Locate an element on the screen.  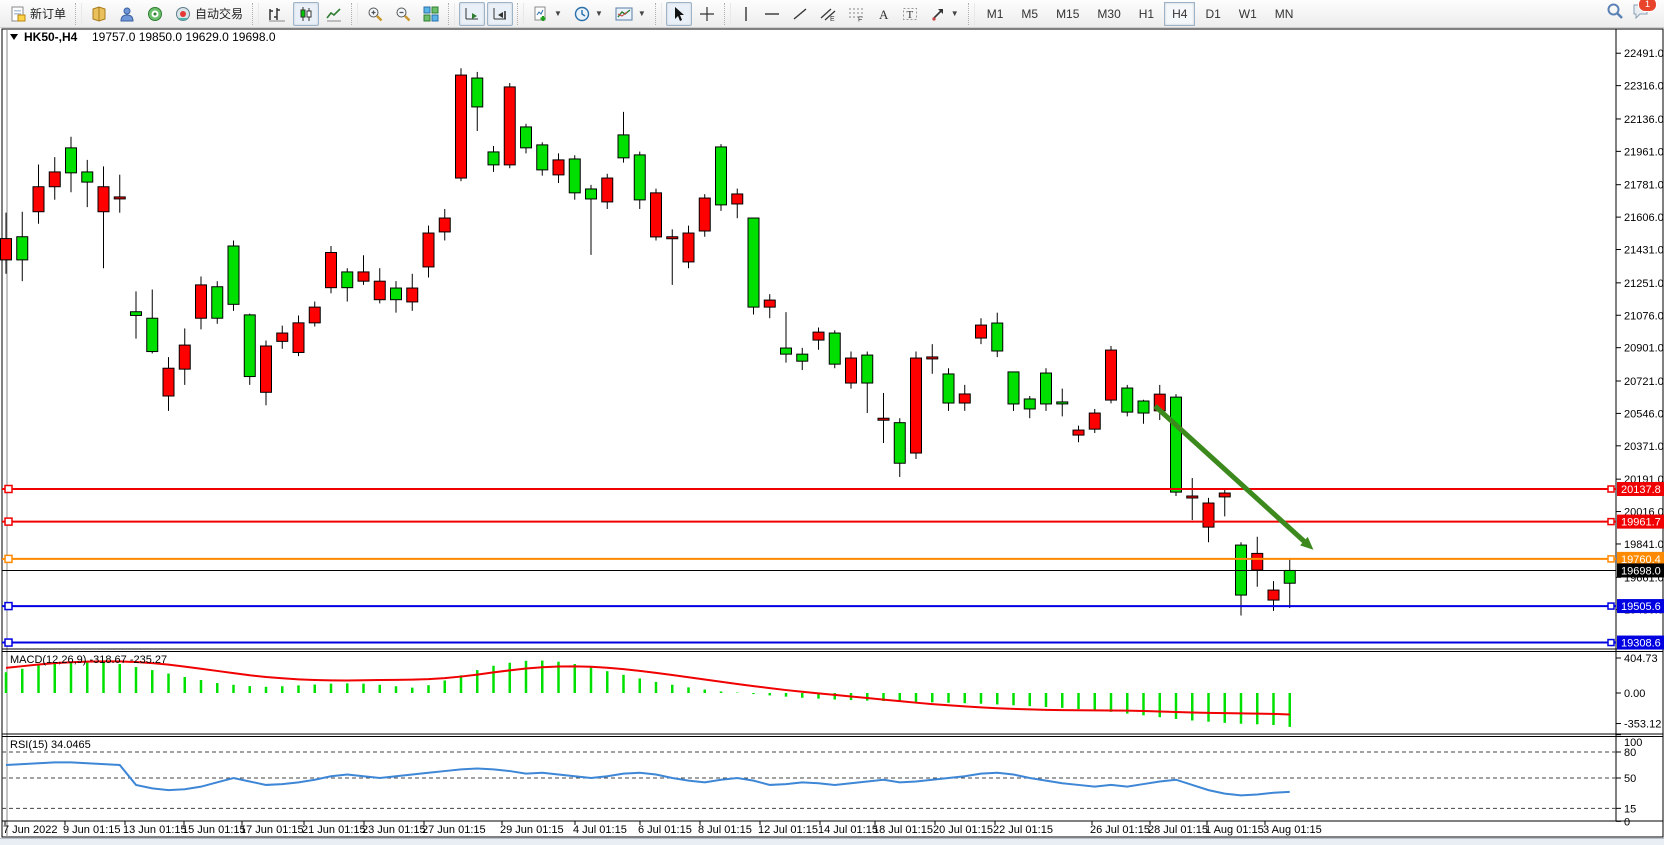
timeframe-W1-button: W1 is located at coordinates (1247, 13).